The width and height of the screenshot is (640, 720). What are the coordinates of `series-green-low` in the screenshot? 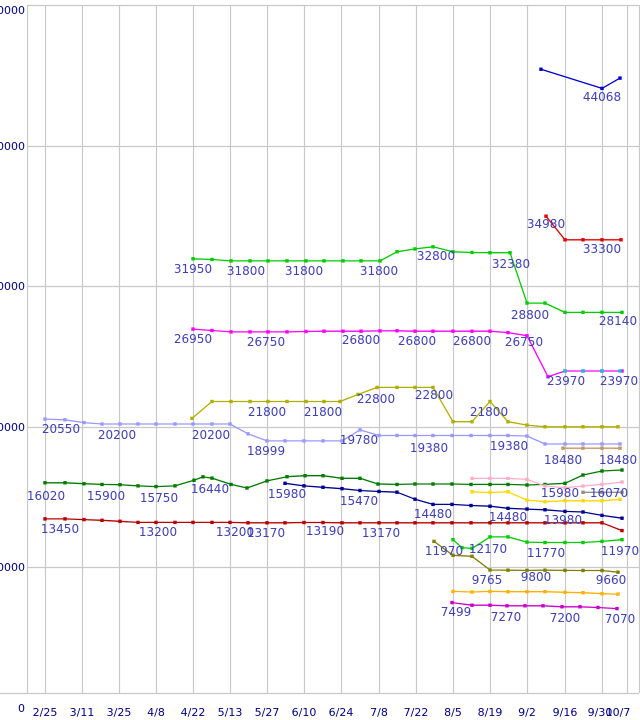 It's located at (537, 543).